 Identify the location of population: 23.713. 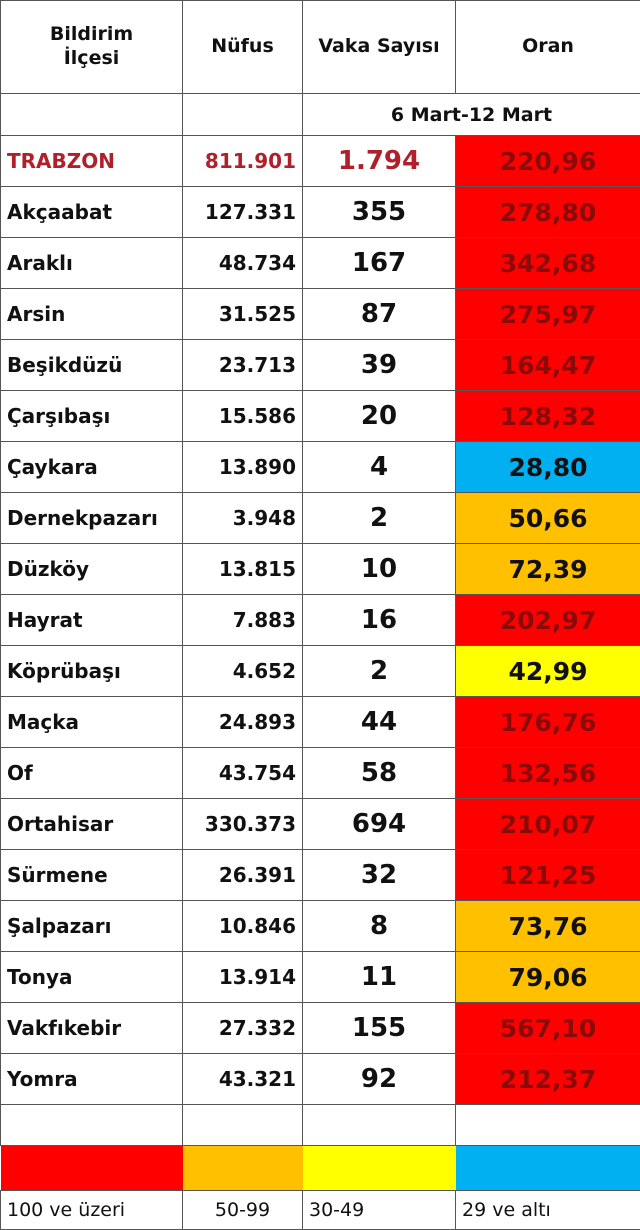
(243, 365).